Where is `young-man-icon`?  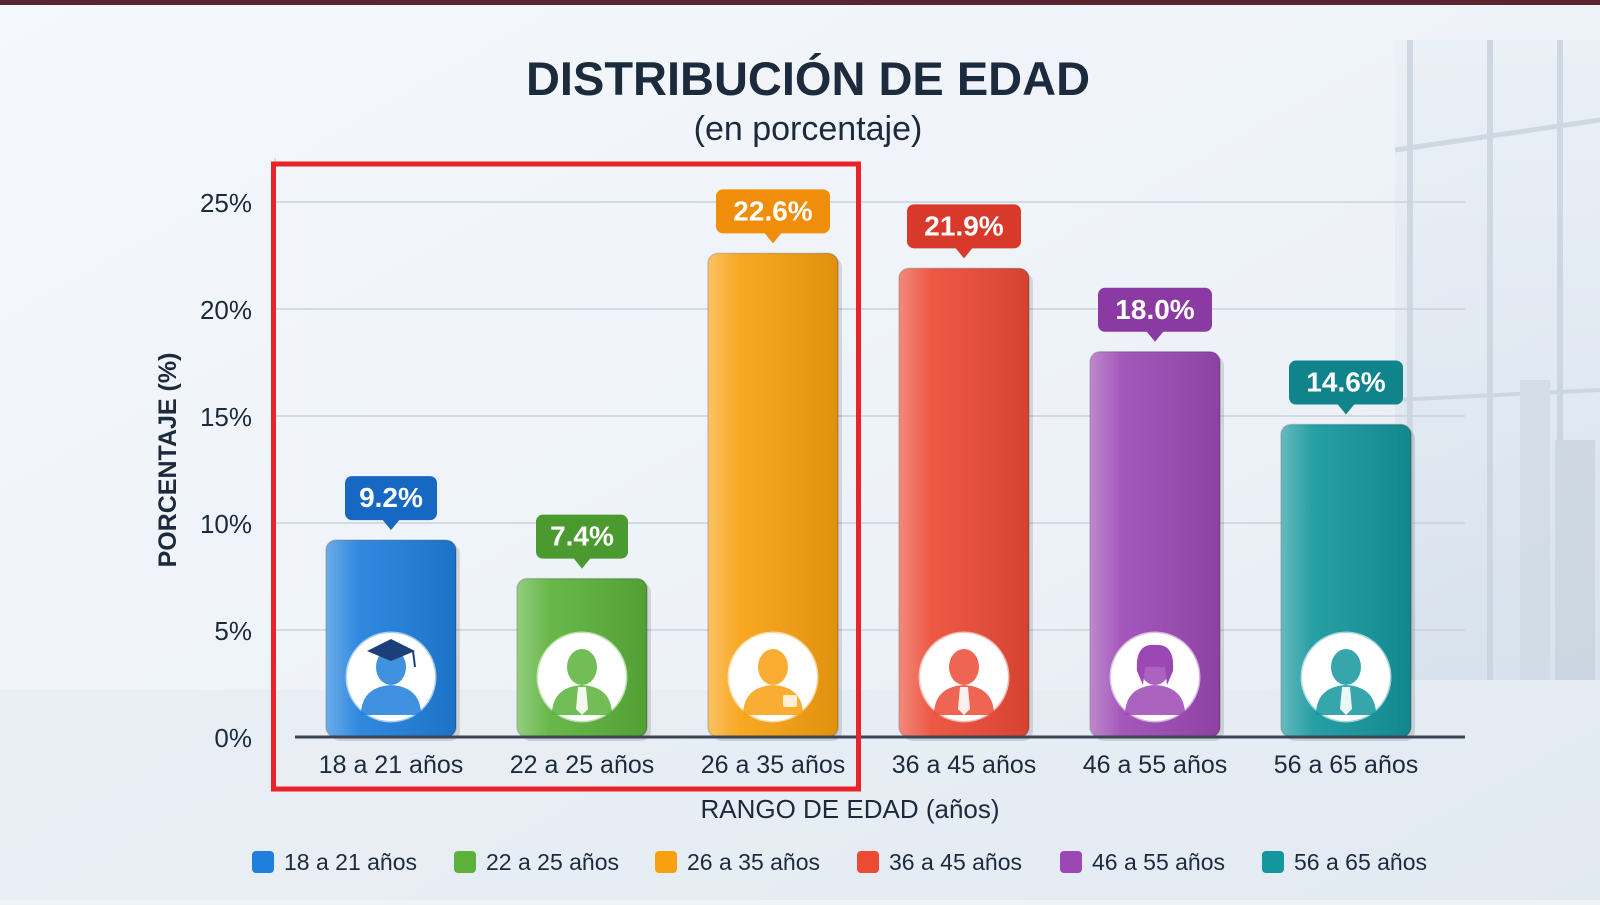
young-man-icon is located at coordinates (582, 677).